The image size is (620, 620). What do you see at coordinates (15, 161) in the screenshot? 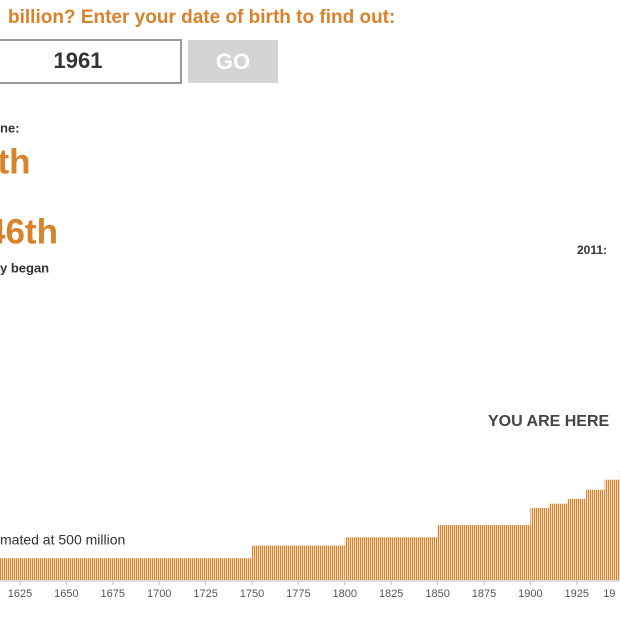
I see `result-rank: 4th` at bounding box center [15, 161].